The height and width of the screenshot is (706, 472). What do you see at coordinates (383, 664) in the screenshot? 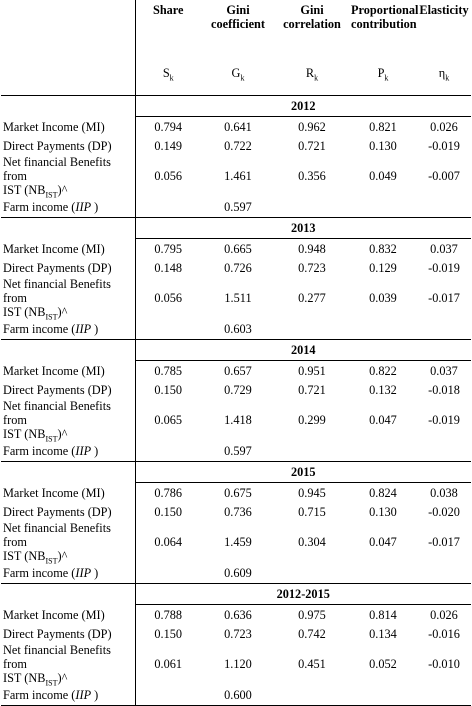
I see `cell-proportional-contribution: 0.052` at bounding box center [383, 664].